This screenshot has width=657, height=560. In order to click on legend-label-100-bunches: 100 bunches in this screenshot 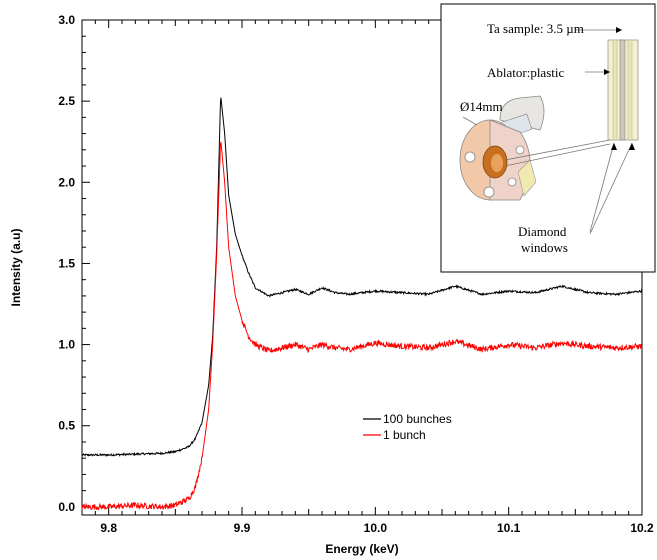, I will do `click(417, 419)`.